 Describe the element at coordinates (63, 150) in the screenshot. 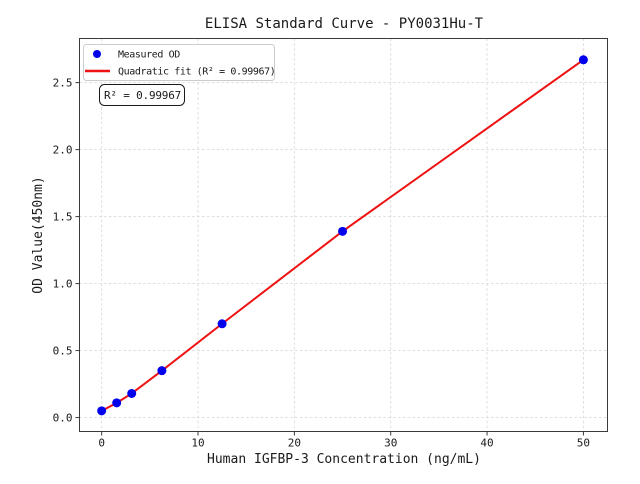

I see `y-tick-label: 2.0` at that location.